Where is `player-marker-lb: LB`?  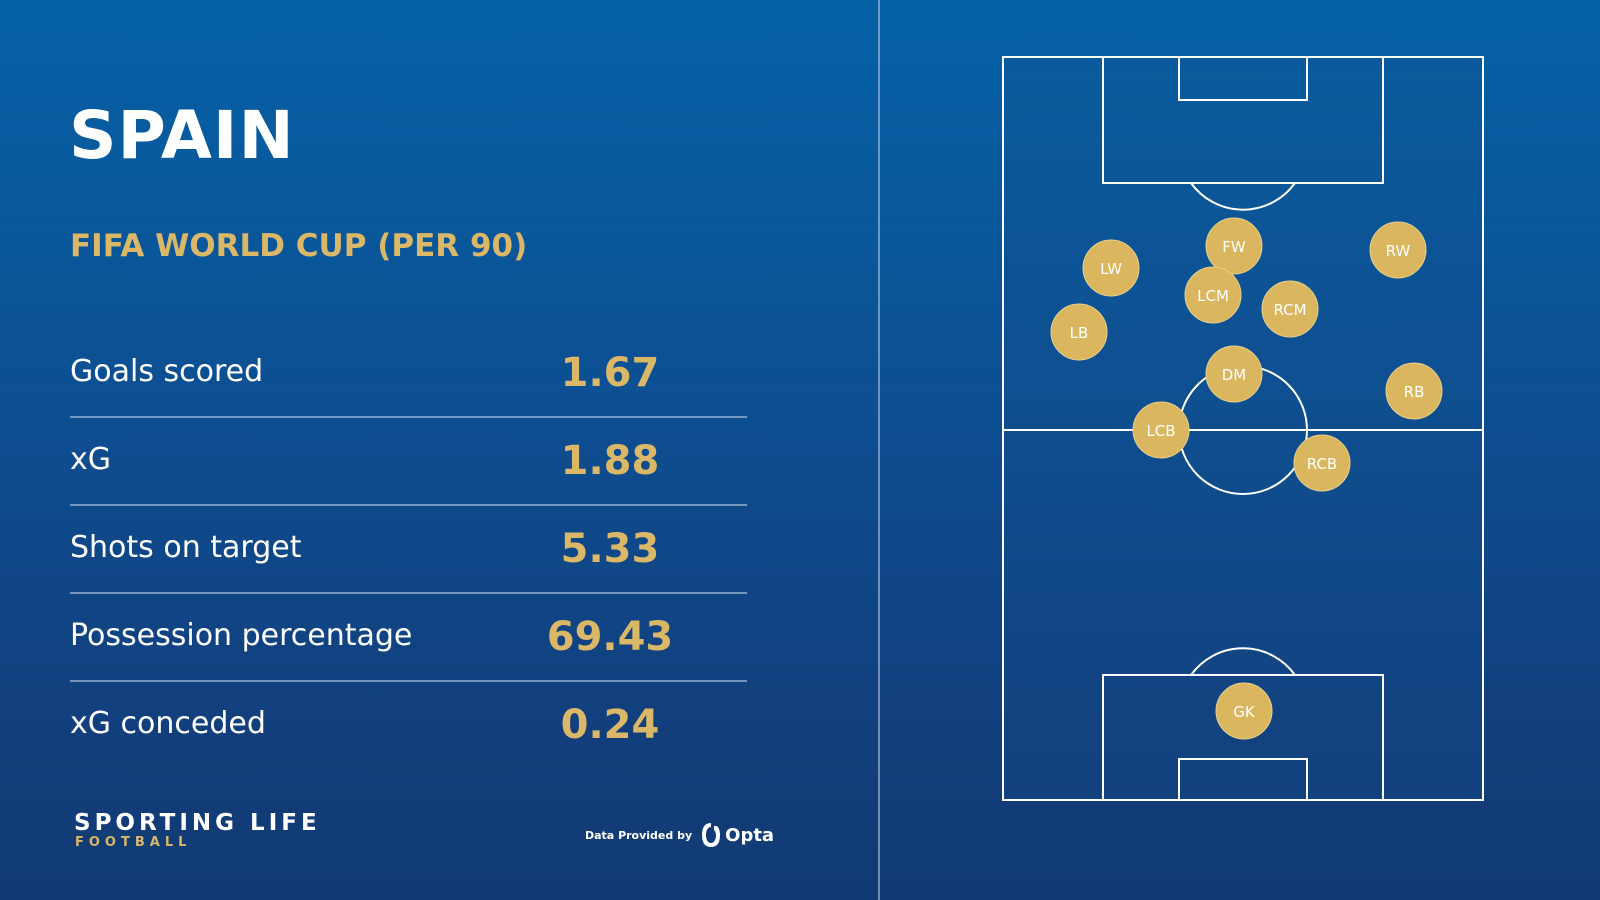 player-marker-lb: LB is located at coordinates (1079, 332).